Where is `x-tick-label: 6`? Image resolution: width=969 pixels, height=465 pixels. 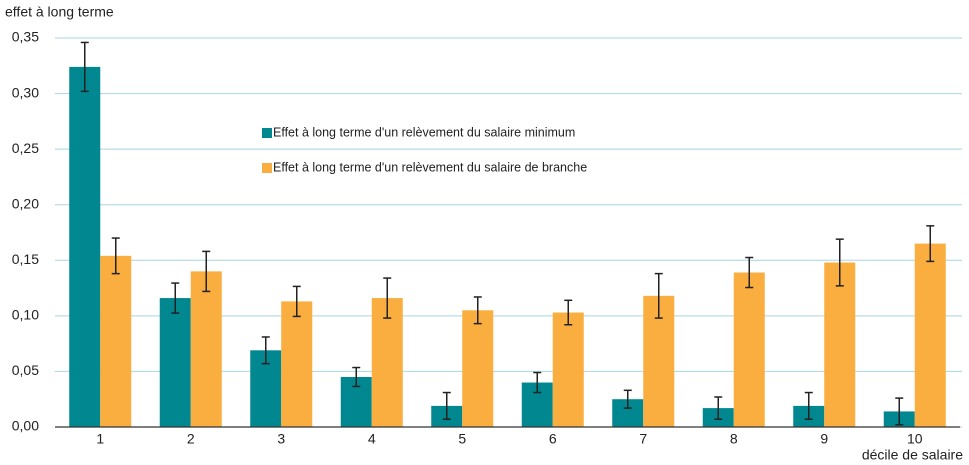
x-tick-label: 6 is located at coordinates (553, 439).